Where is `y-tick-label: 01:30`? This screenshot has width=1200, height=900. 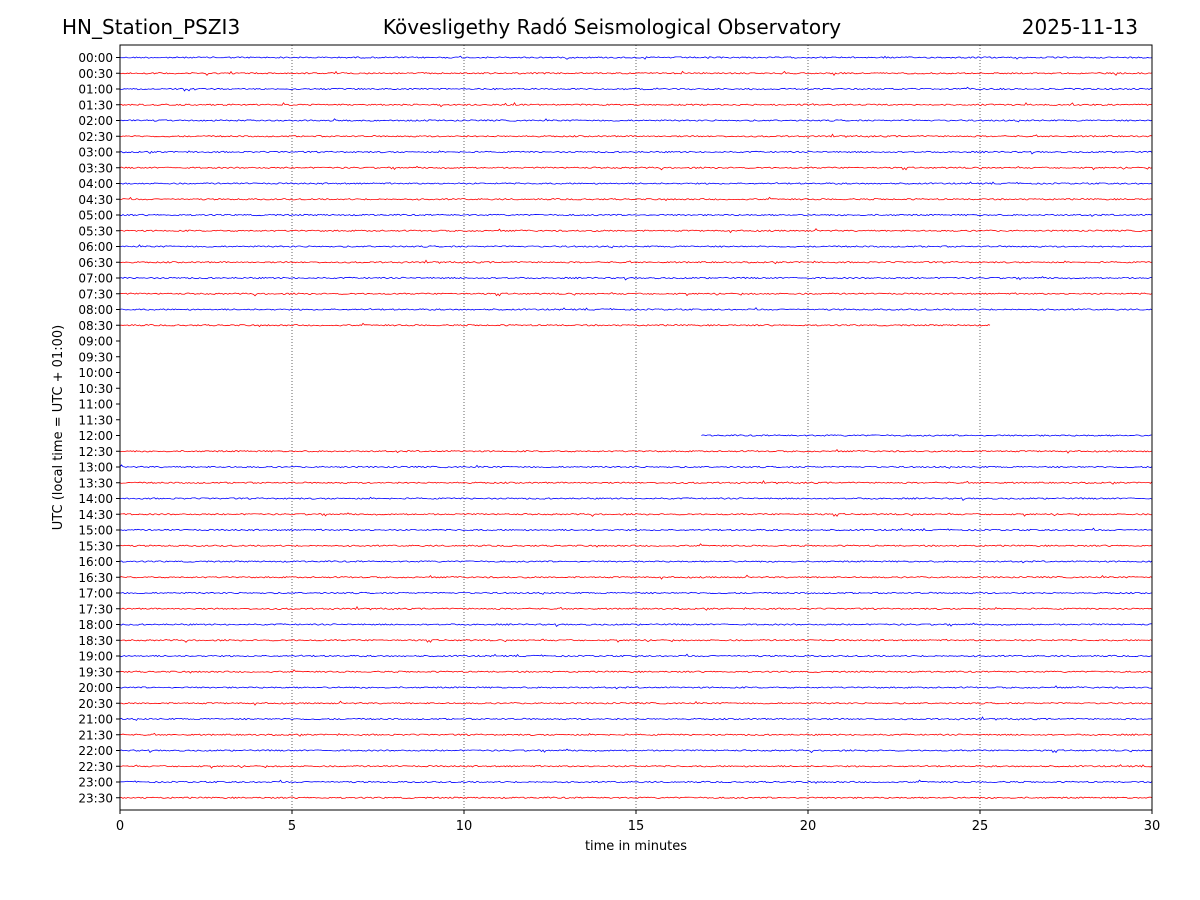 y-tick-label: 01:30 is located at coordinates (95, 105).